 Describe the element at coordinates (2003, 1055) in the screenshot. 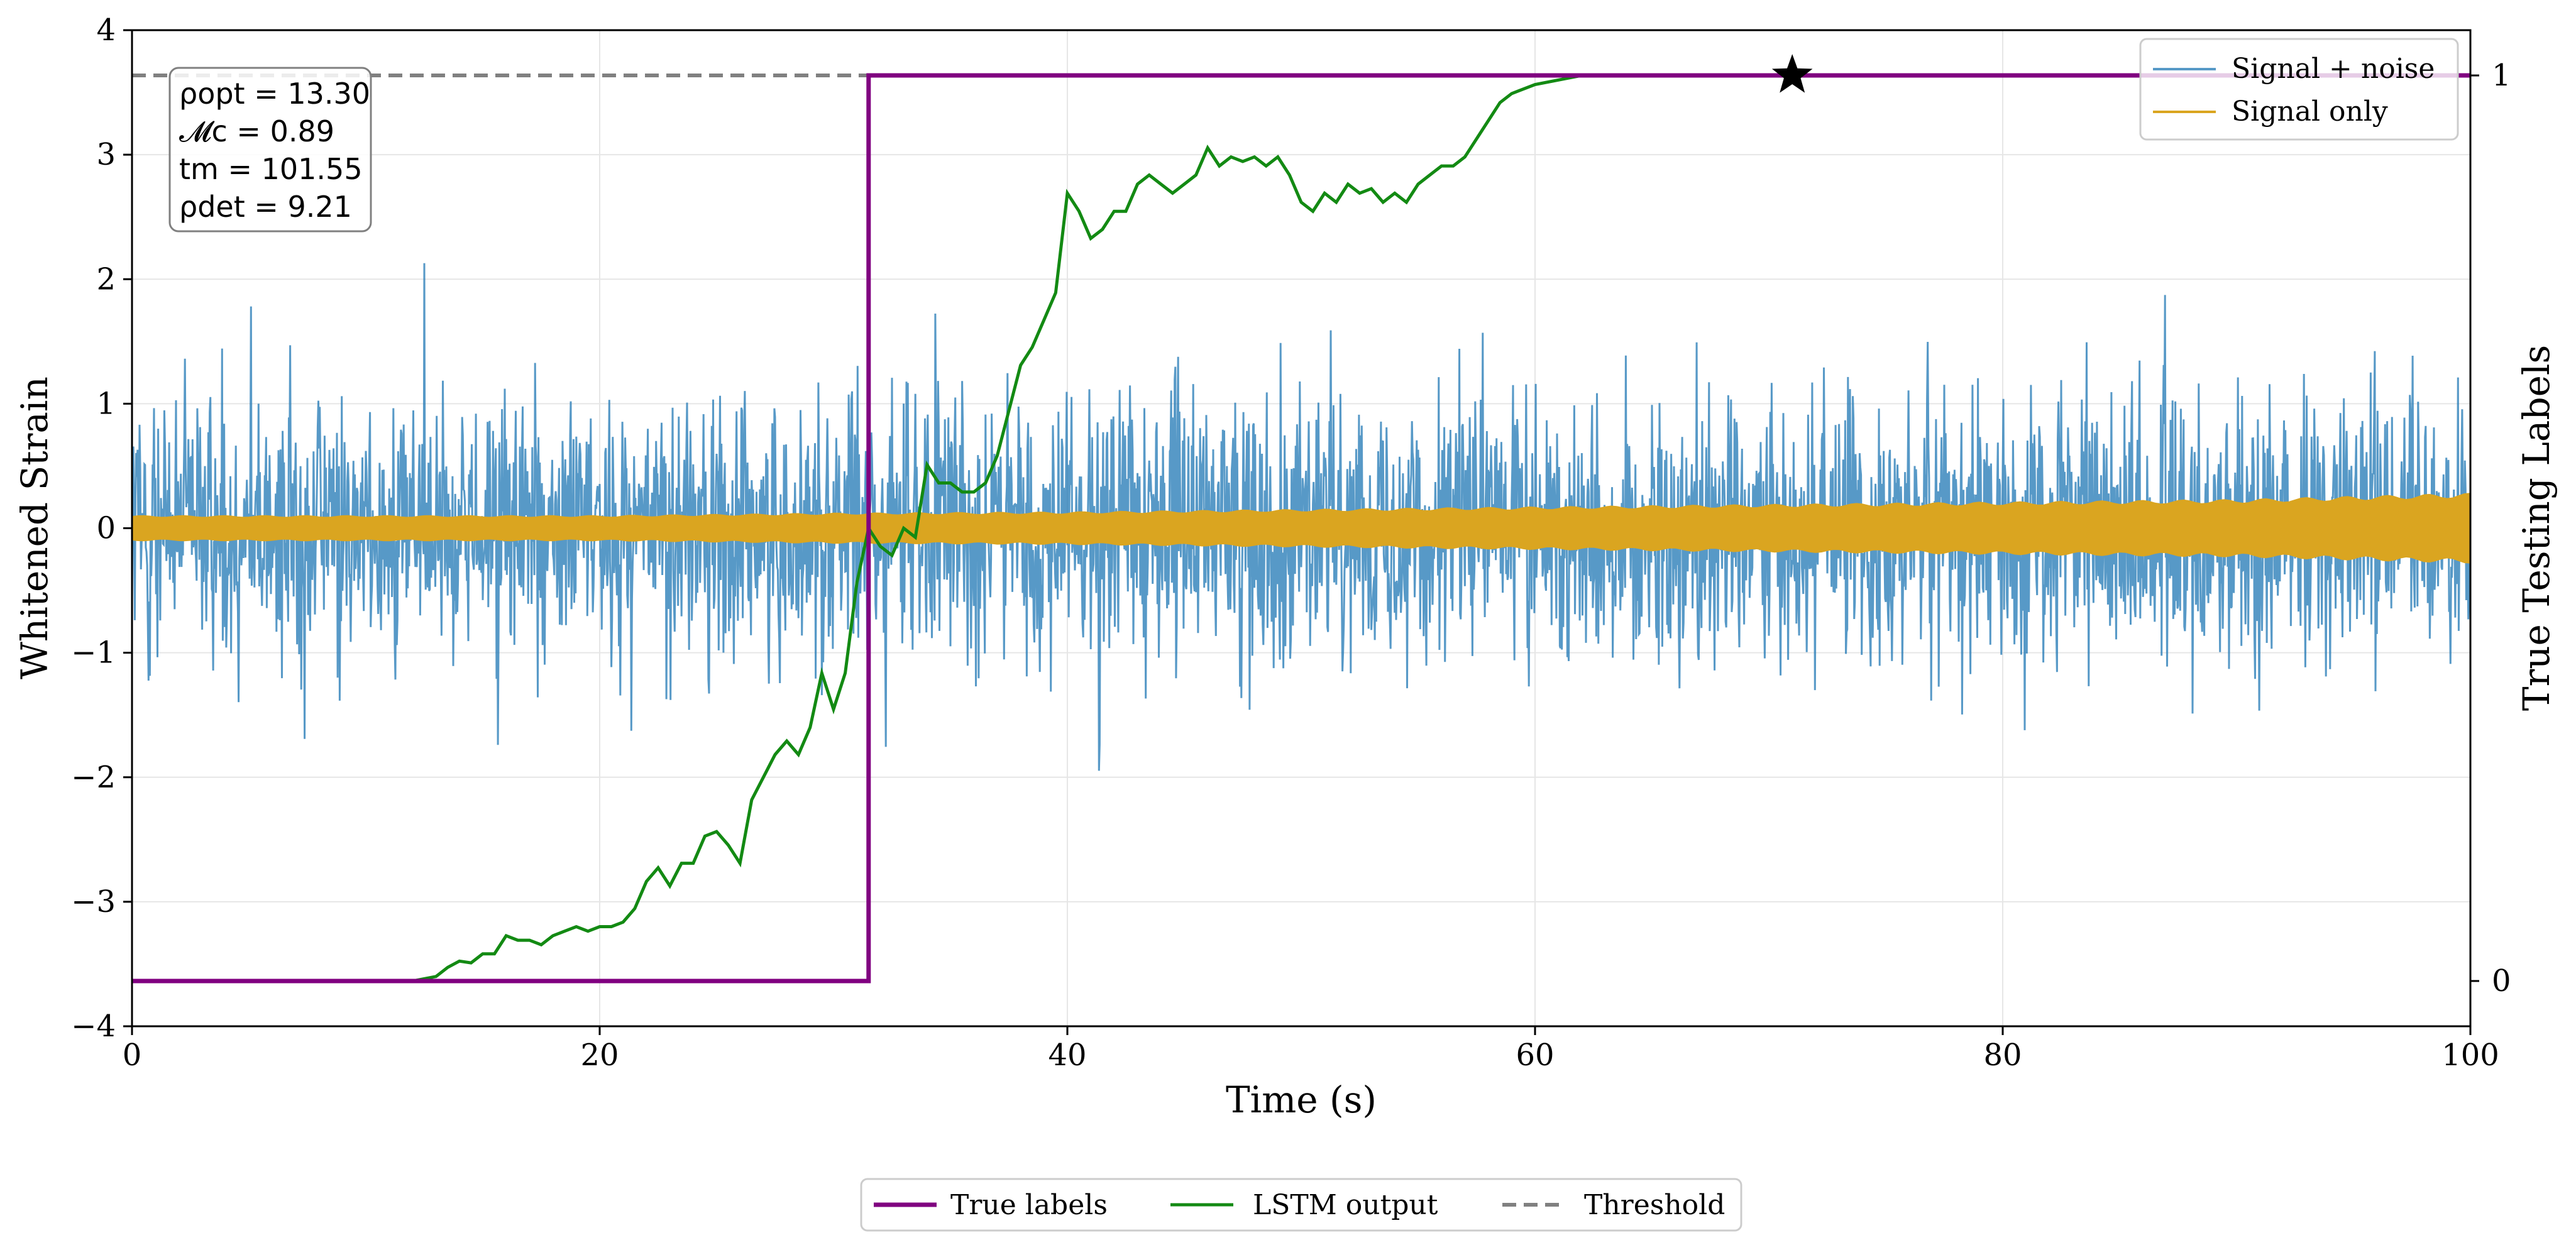

I see `x-tick-label-4: 80` at that location.